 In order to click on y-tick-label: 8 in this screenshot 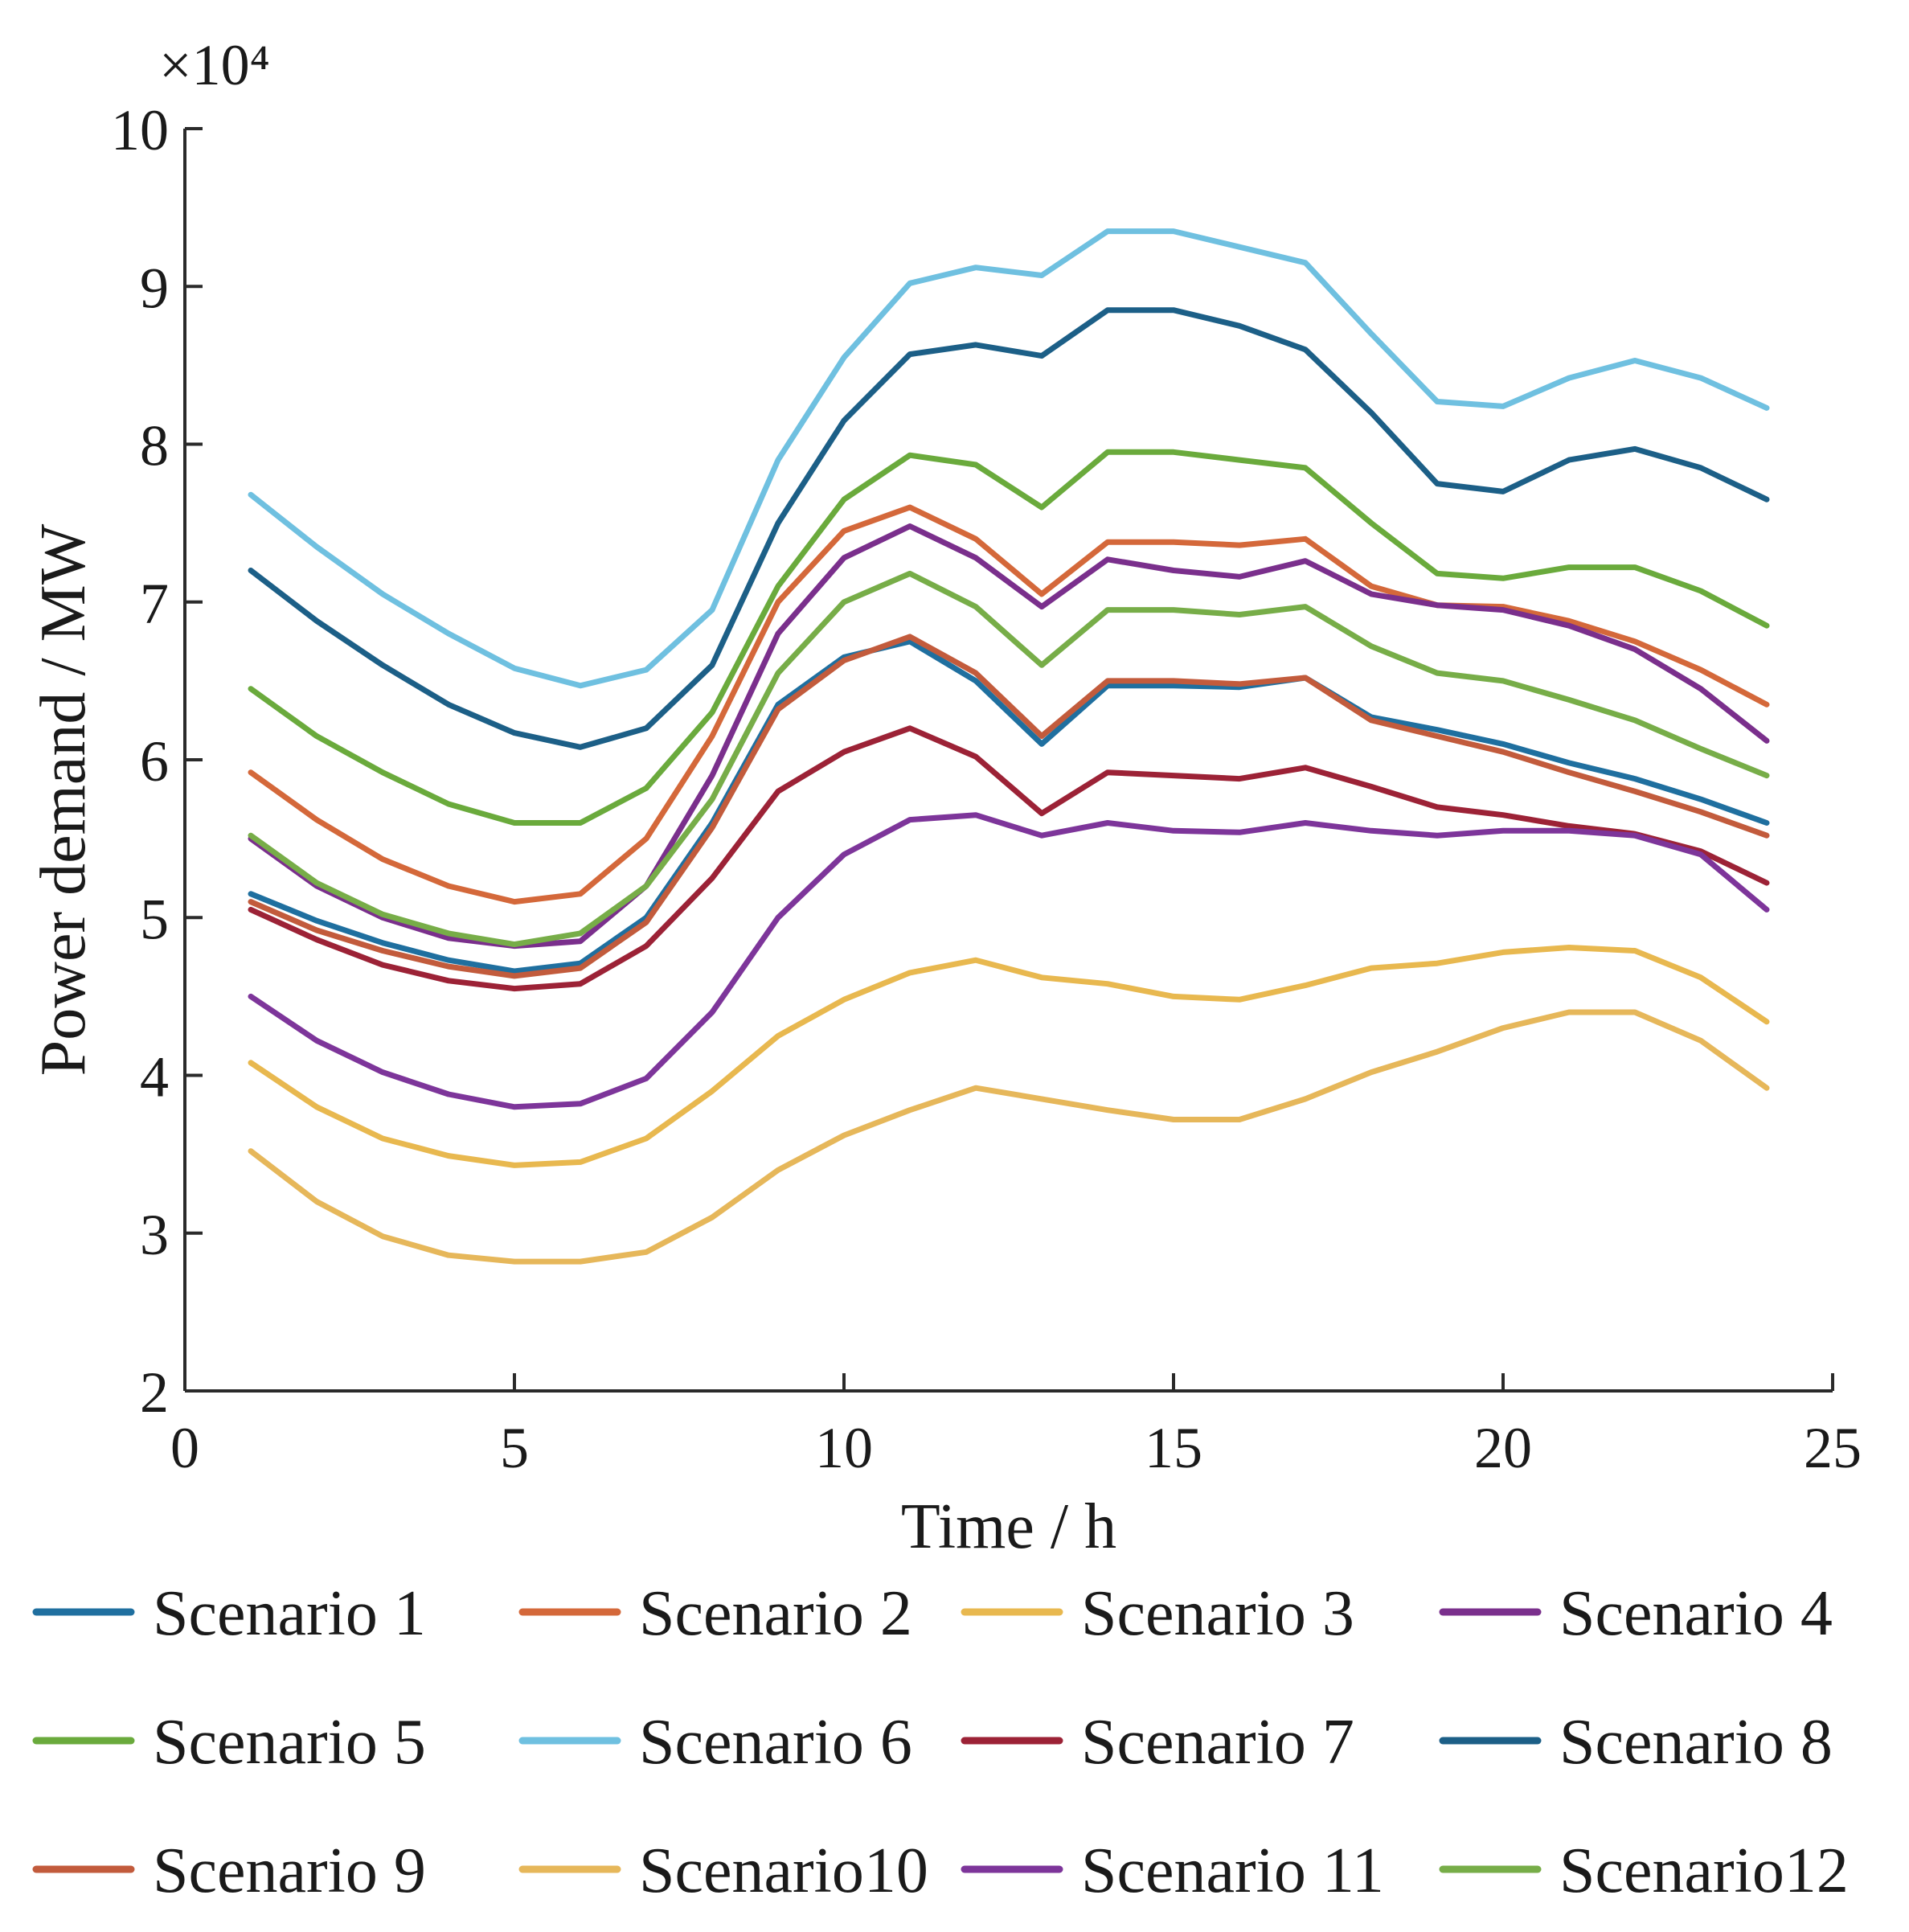, I will do `click(154, 446)`.